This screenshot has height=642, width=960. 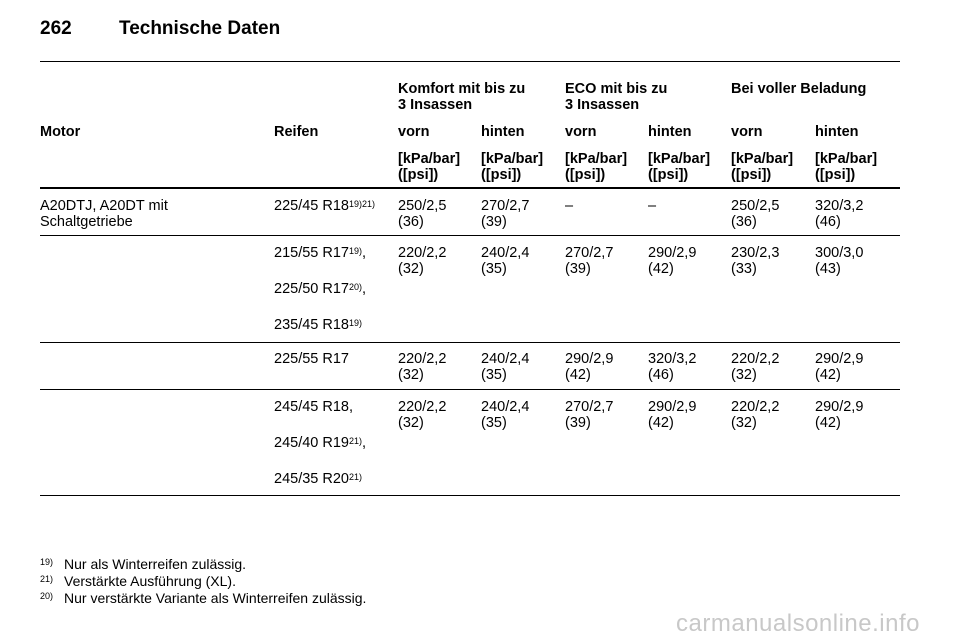 I want to click on tire-size: 225/50 R1720),, so click(x=320, y=289).